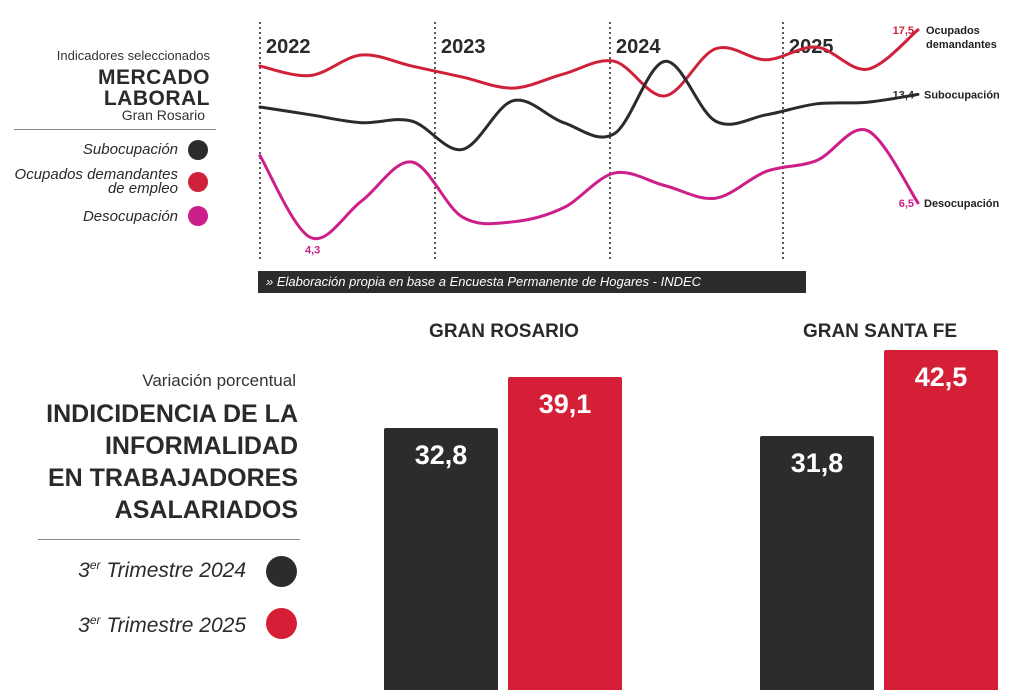  I want to click on bar-value-label: 42,5, so click(941, 377).